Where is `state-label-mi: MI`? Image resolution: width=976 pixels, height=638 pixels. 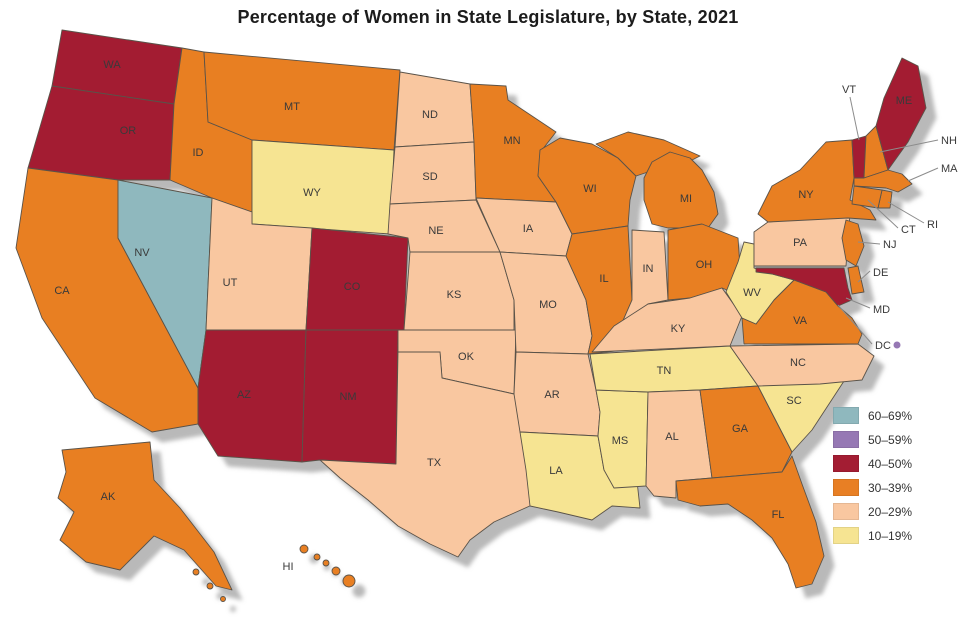 state-label-mi: MI is located at coordinates (686, 199).